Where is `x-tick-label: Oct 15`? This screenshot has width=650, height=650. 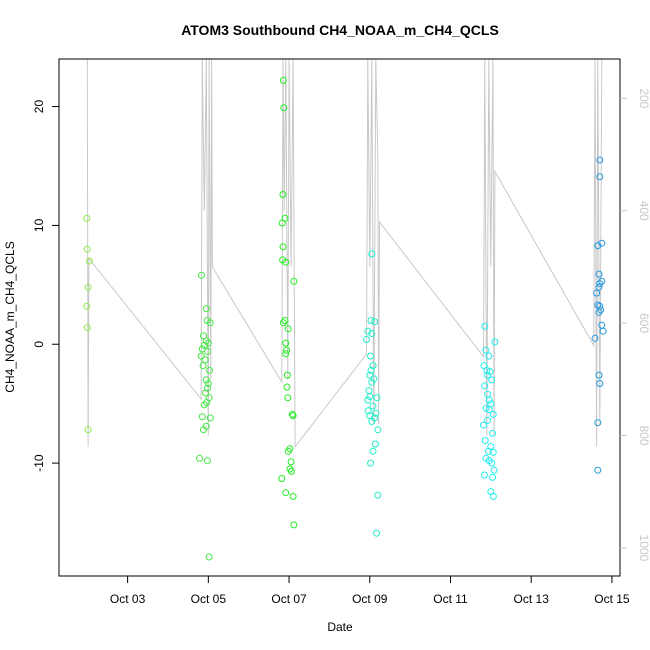 x-tick-label: Oct 15 is located at coordinates (612, 599).